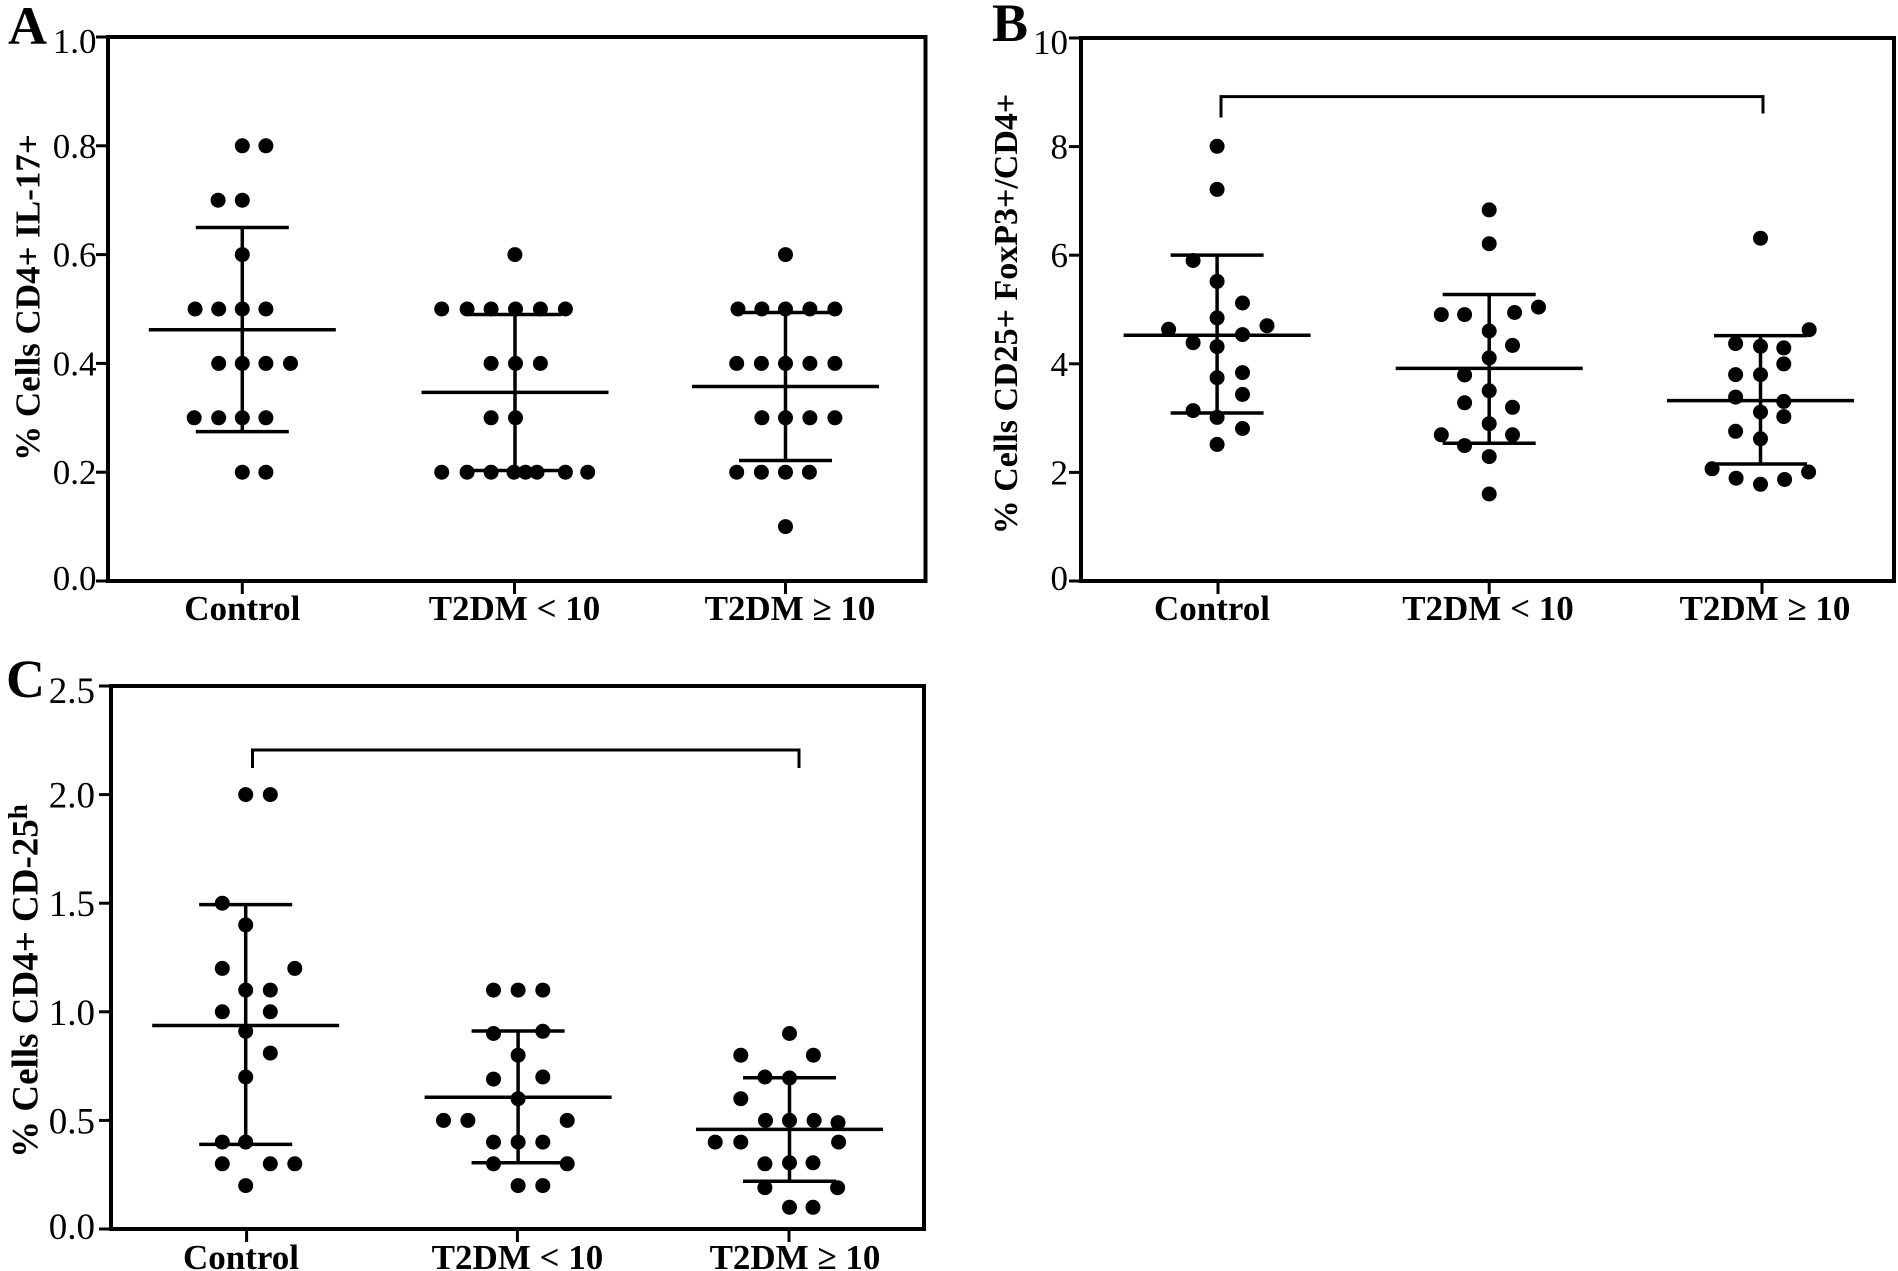 This screenshot has width=1898, height=1271. What do you see at coordinates (1006, 314) in the screenshot?
I see `svg-text: % Cells CD25+ FoxP3+/CD4+` at bounding box center [1006, 314].